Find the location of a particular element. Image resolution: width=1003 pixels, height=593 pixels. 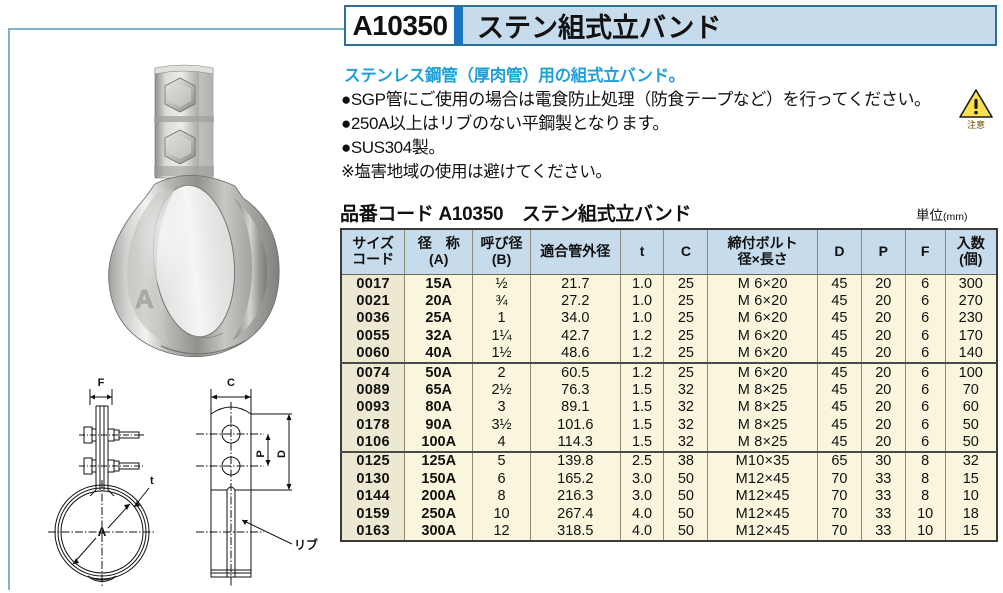

cell-nominal_a: 25A is located at coordinates (439, 318).